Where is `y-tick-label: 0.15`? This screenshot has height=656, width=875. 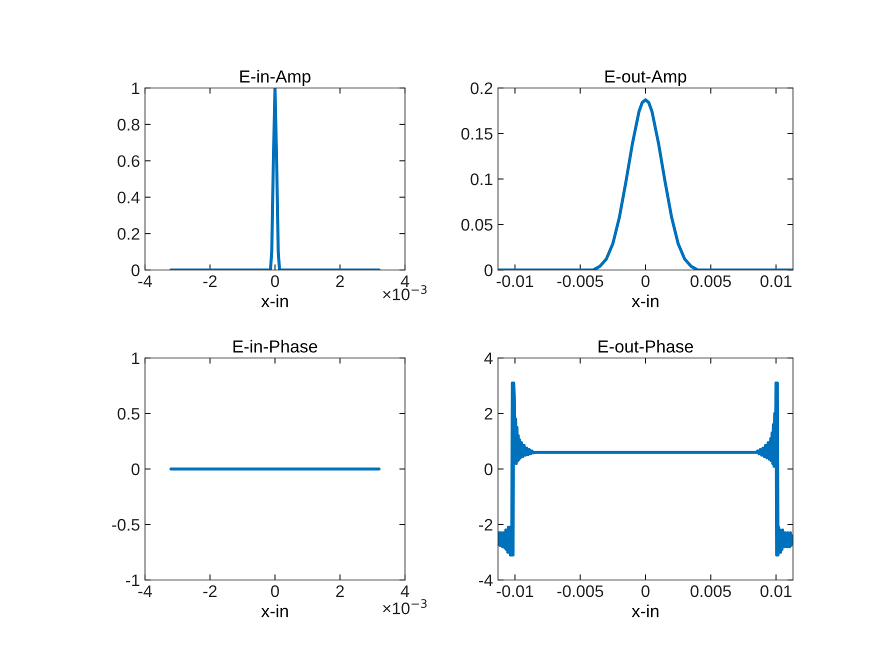 y-tick-label: 0.15 is located at coordinates (476, 134).